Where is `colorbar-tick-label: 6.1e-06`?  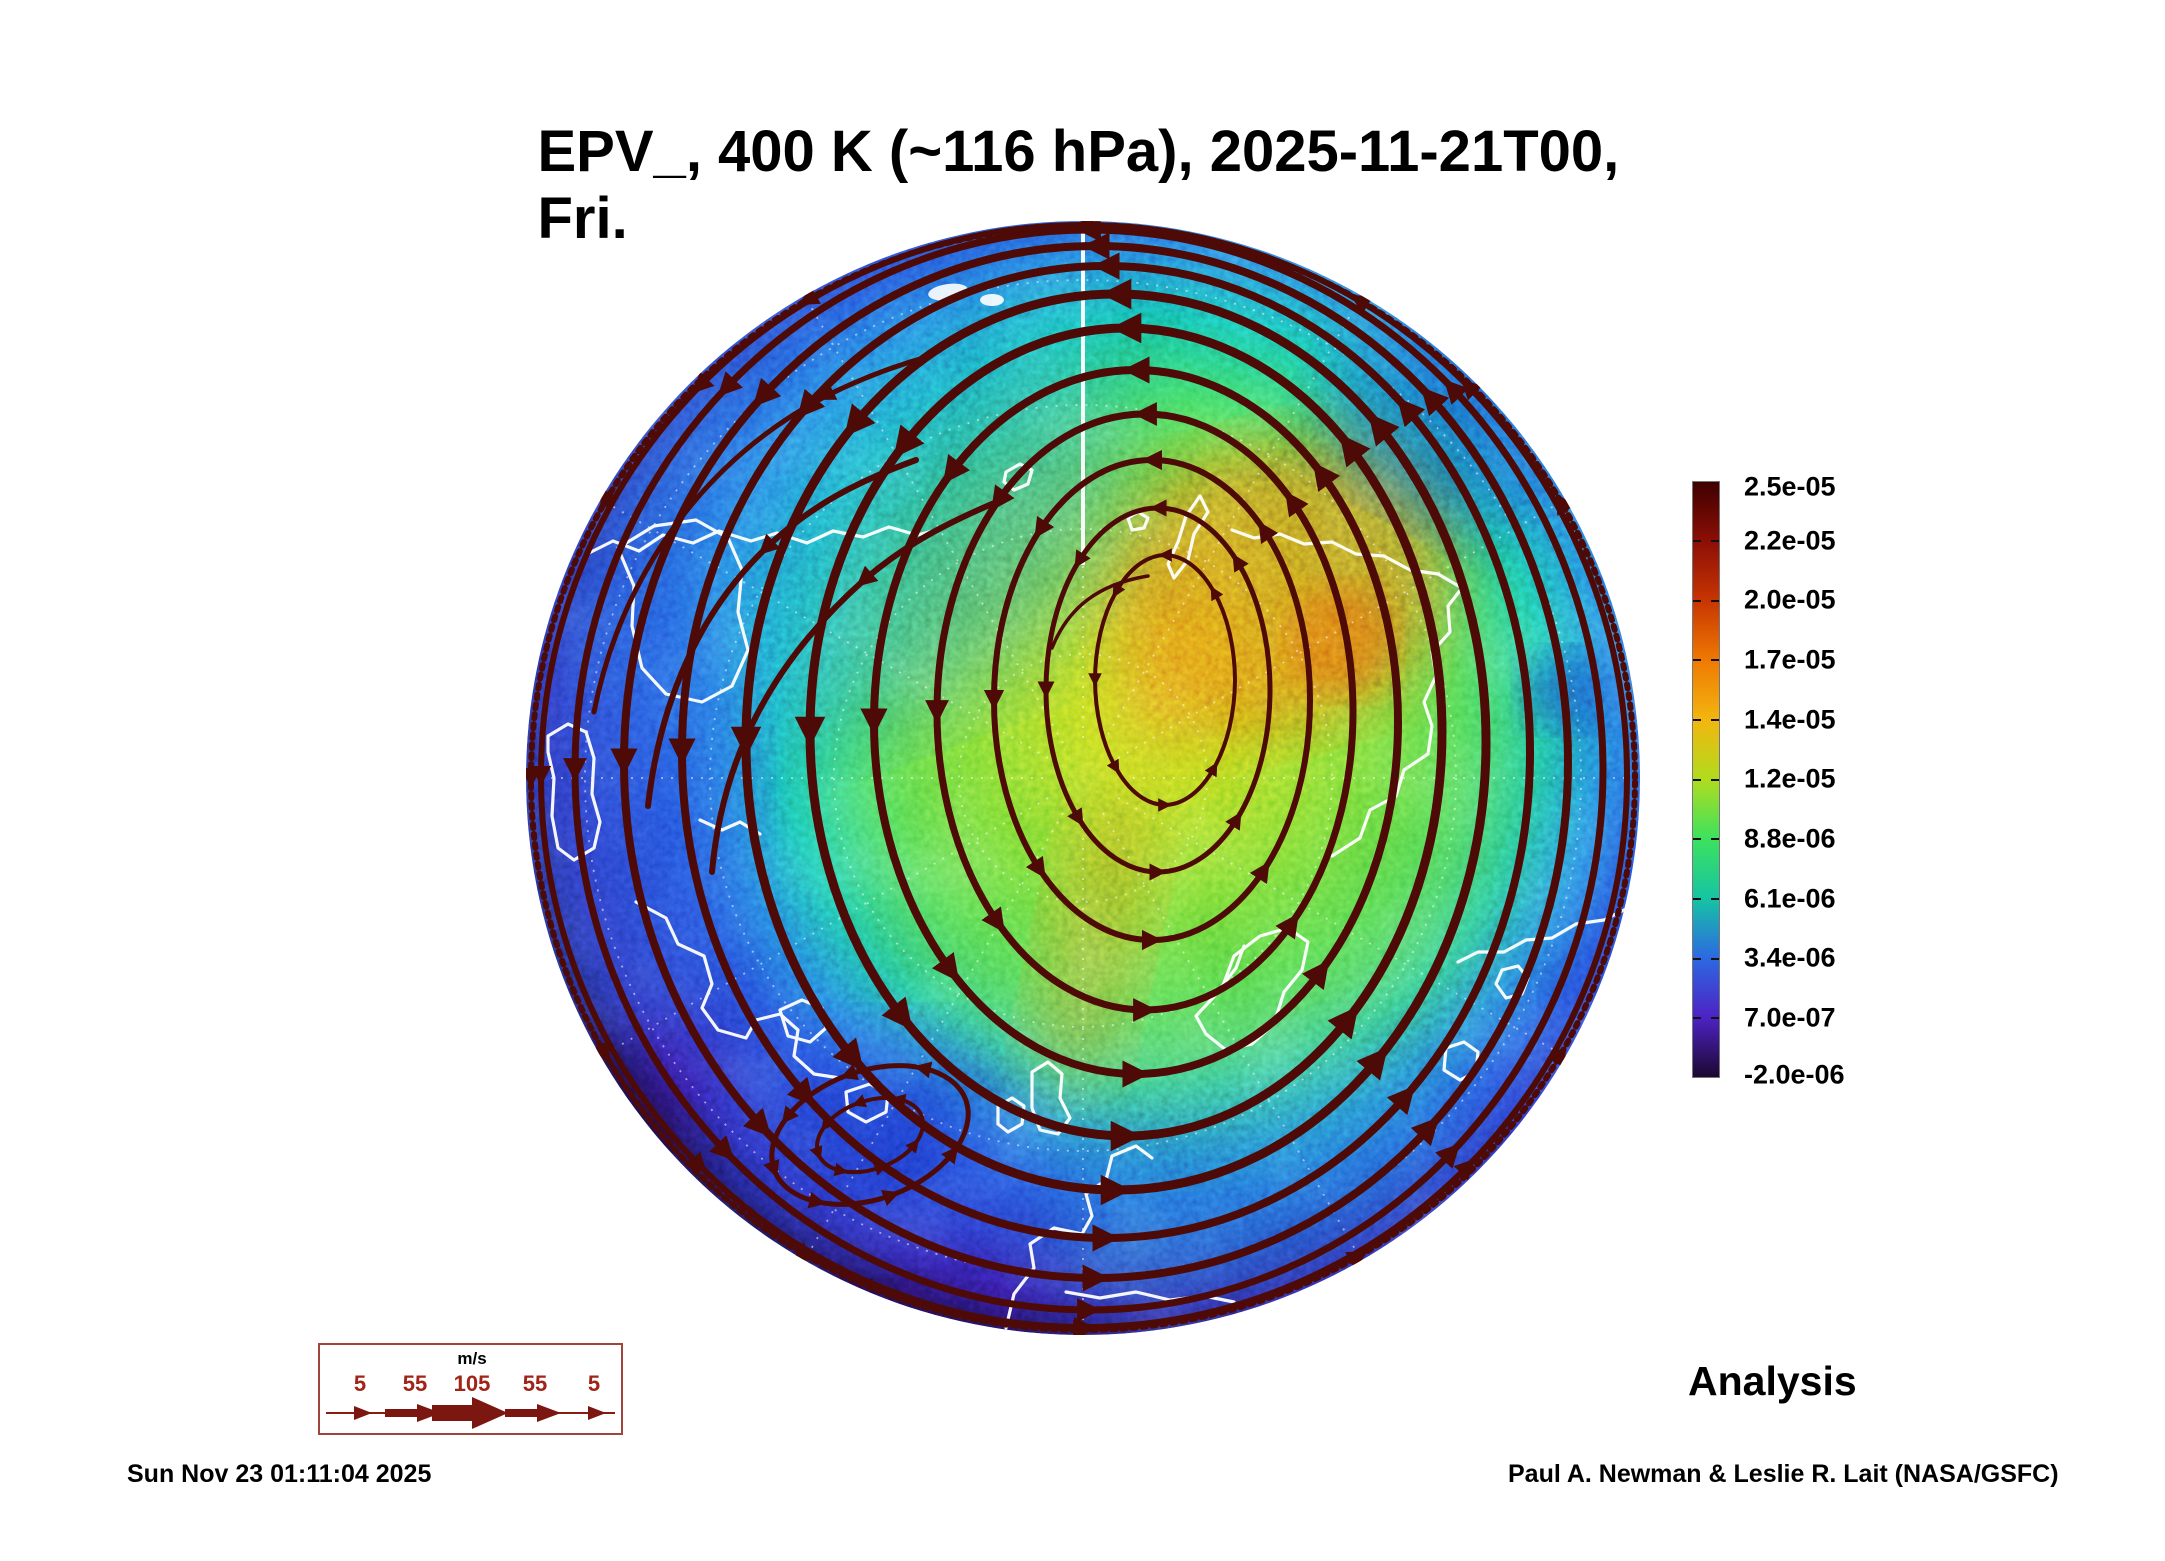 colorbar-tick-label: 6.1e-06 is located at coordinates (1790, 898).